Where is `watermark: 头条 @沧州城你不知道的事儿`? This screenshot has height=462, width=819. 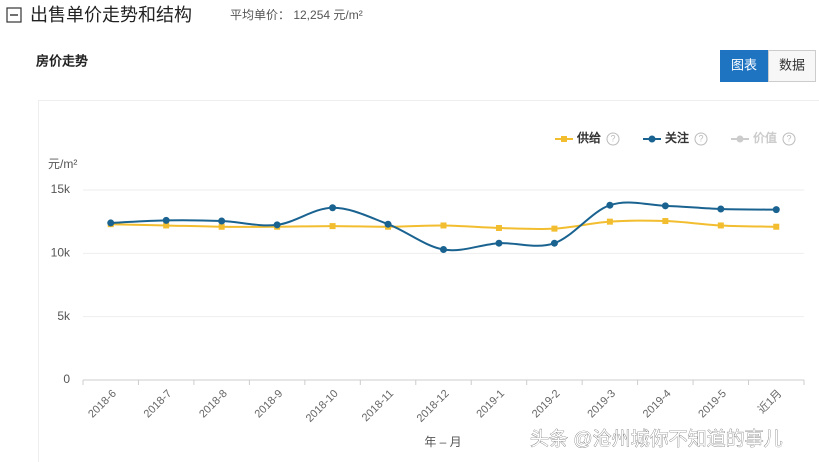 watermark: 头条 @沧州城你不知道的事儿 is located at coordinates (656, 439).